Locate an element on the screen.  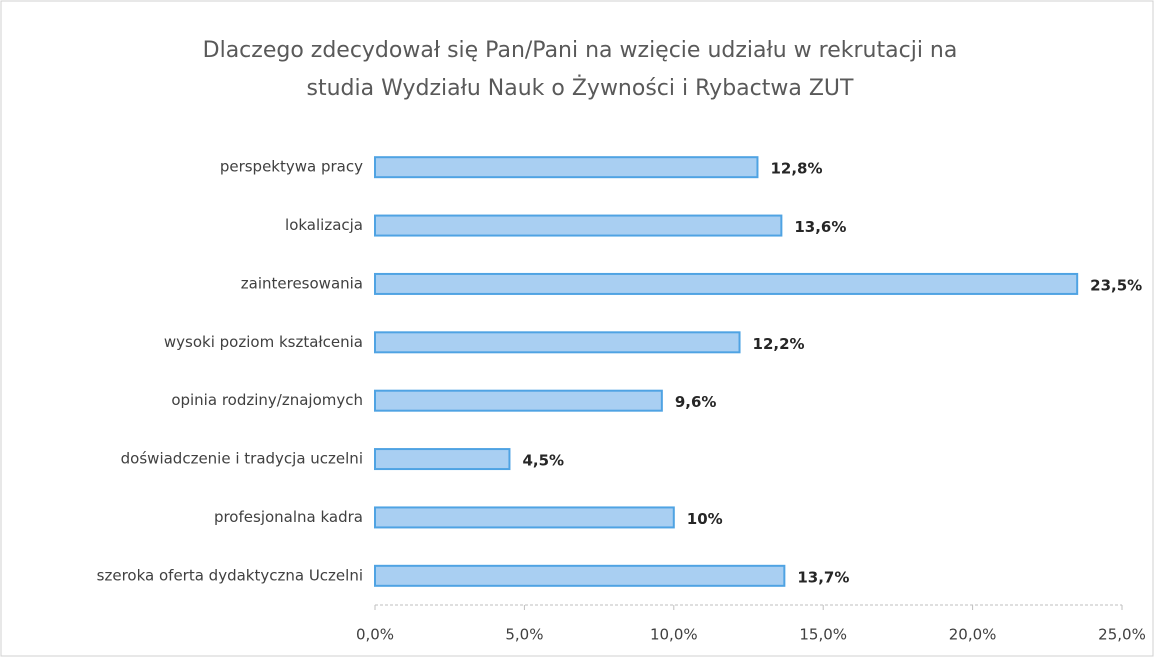
x-tick-label: 15,0% is located at coordinates (823, 635).